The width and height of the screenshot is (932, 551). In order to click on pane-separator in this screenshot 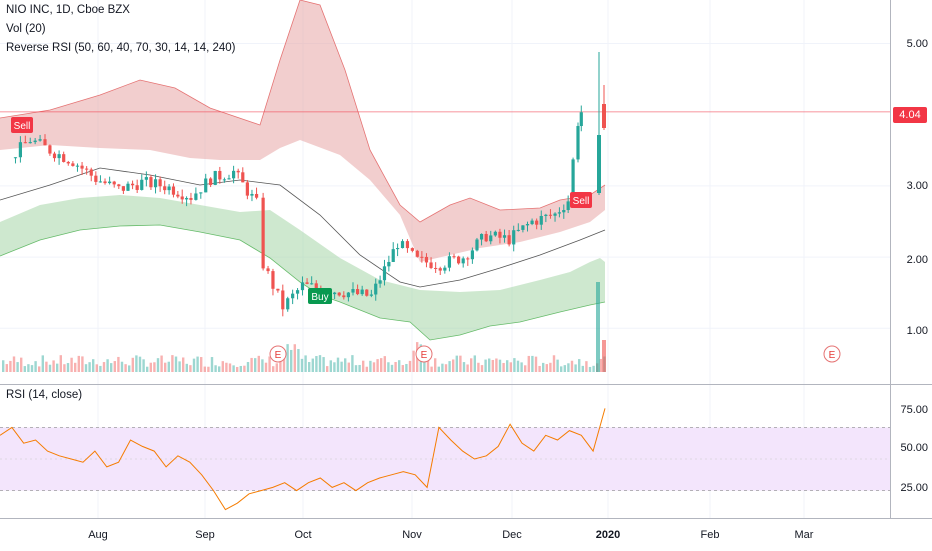, I will do `click(466, 384)`.